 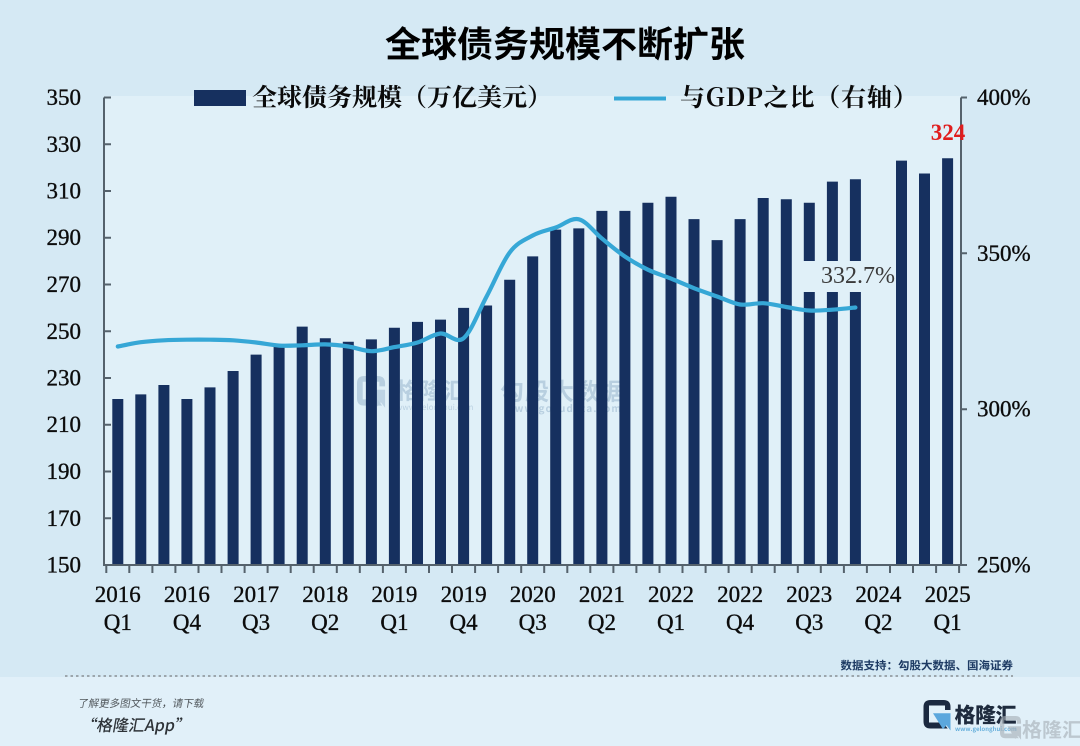 What do you see at coordinates (64, 518) in the screenshot?
I see `svg-text: 170` at bounding box center [64, 518].